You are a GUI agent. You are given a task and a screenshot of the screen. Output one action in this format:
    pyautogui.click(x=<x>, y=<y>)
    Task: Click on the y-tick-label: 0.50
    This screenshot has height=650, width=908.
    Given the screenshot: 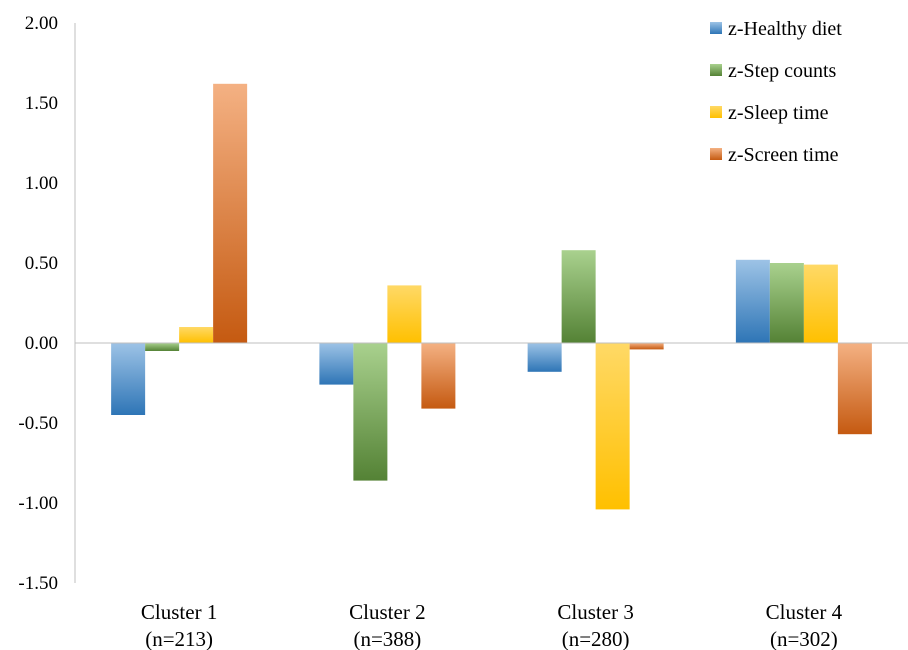 What is the action you would take?
    pyautogui.click(x=41, y=263)
    